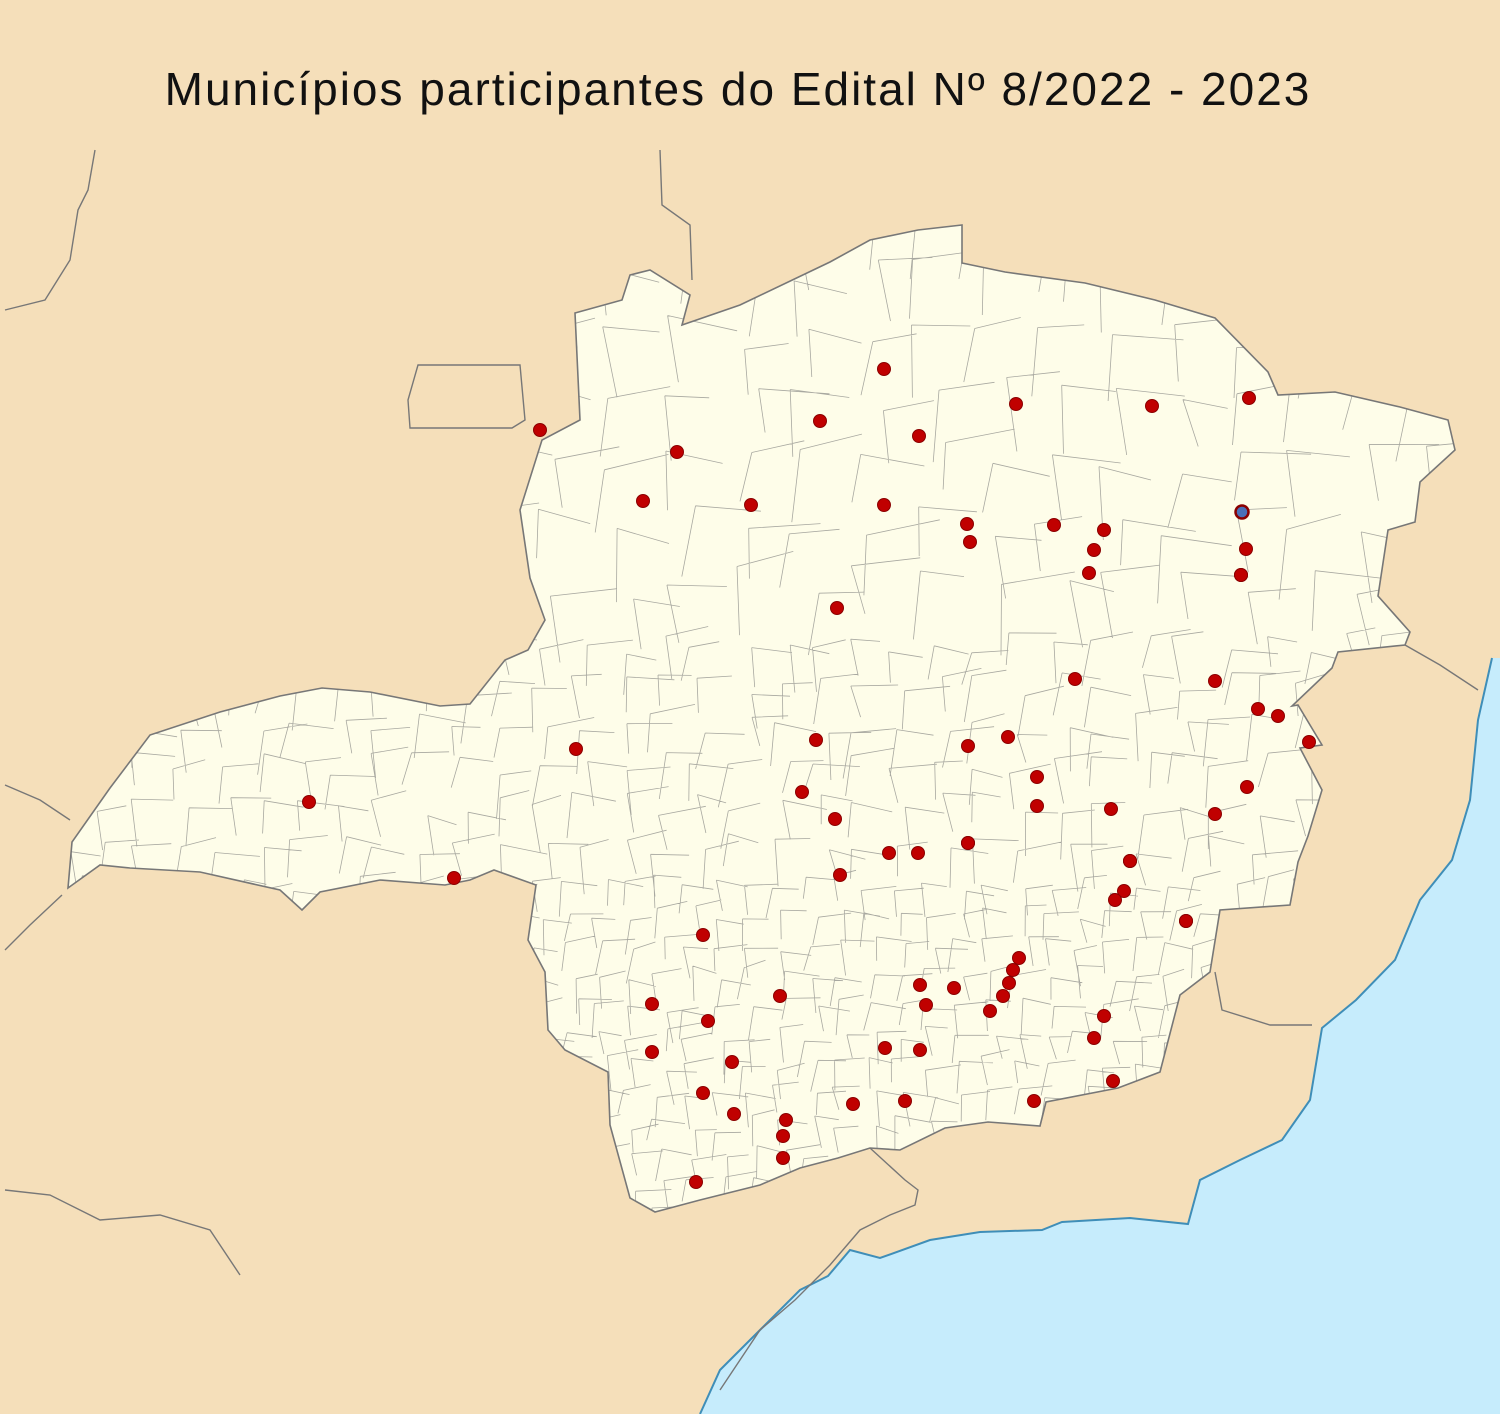 The width and height of the screenshot is (1500, 1414). I want to click on border-southwest, so click(122, 1232).